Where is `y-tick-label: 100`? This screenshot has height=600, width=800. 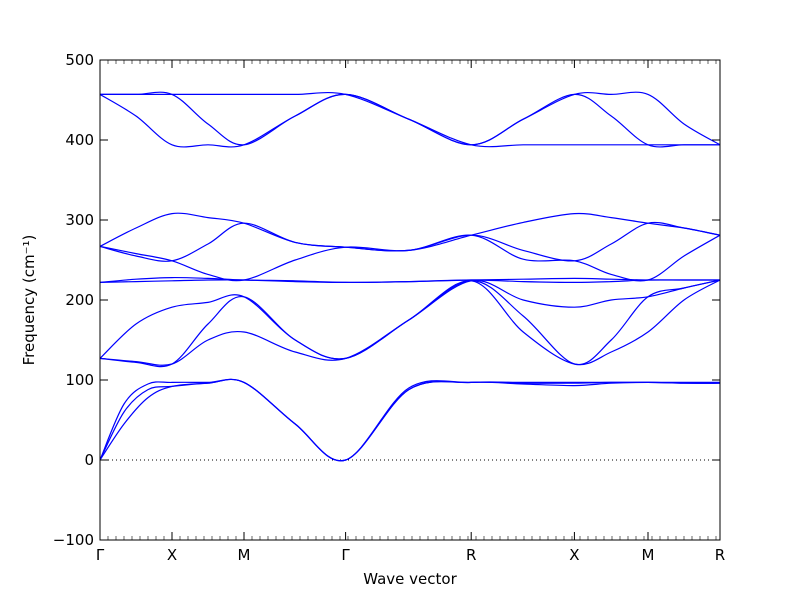 y-tick-label: 100 is located at coordinates (79, 380).